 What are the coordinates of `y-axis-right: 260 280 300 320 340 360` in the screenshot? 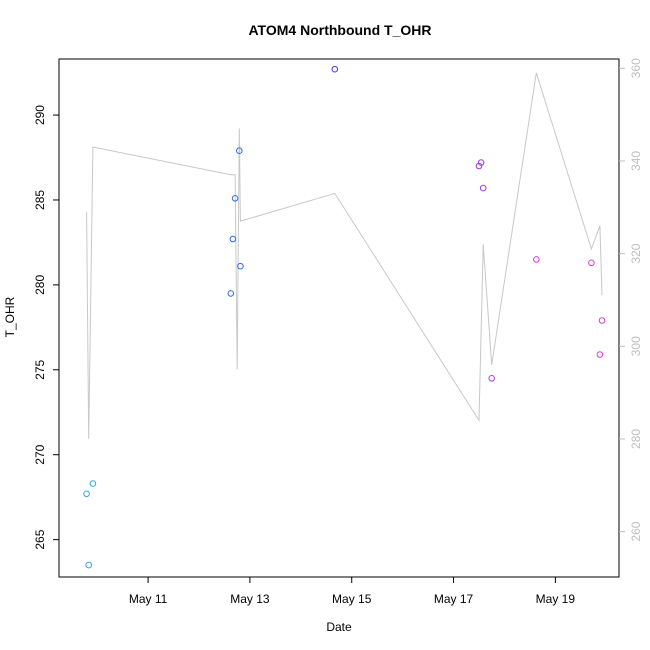 It's located at (631, 300).